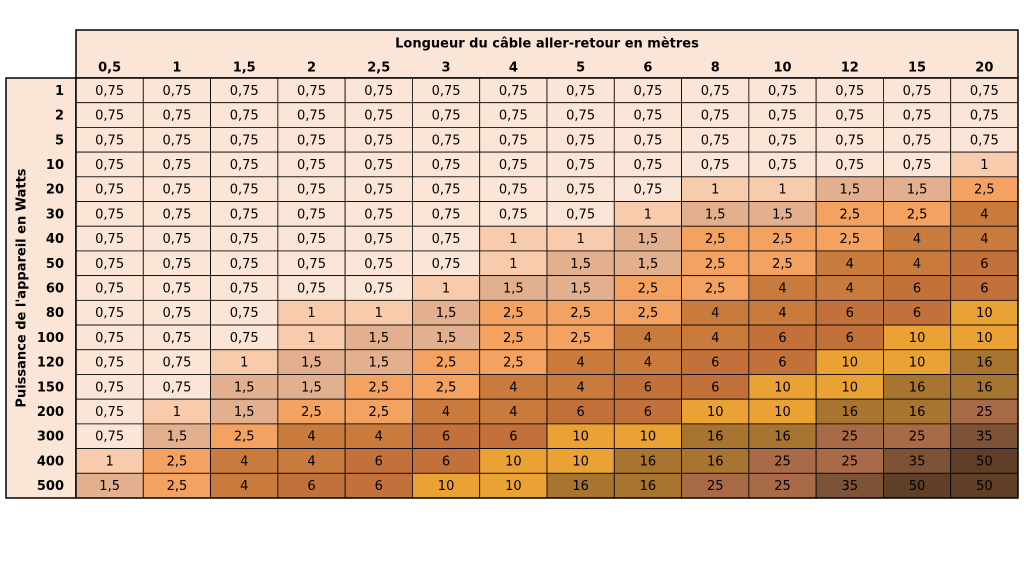  I want to click on row-header: 100, so click(50, 338).